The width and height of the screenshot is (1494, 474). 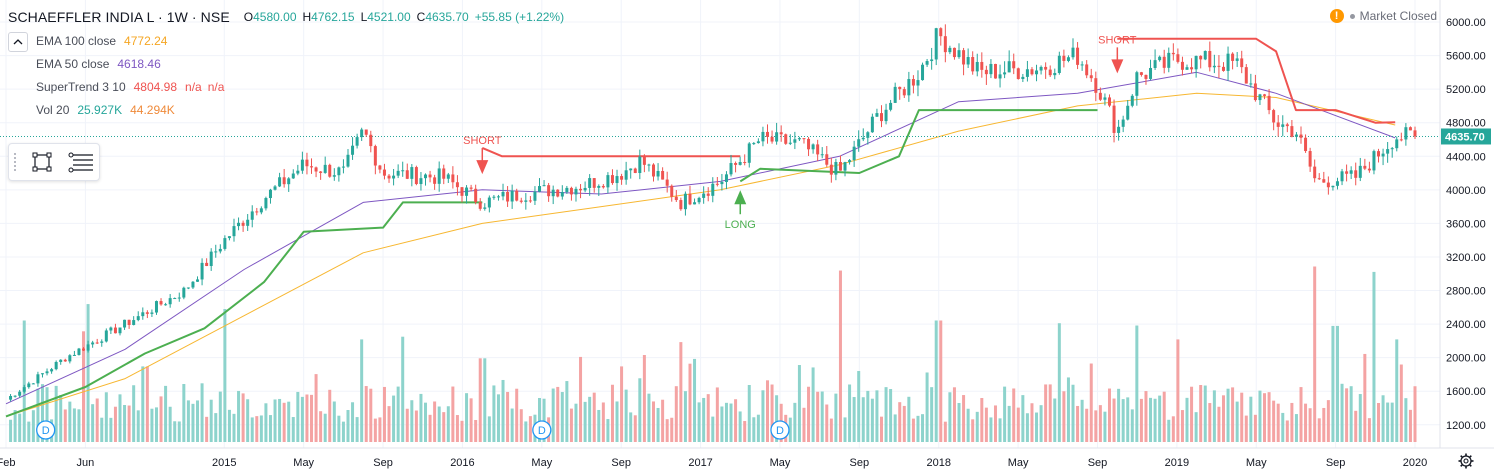 What do you see at coordinates (1256, 463) in the screenshot?
I see `x-tick-label: May` at bounding box center [1256, 463].